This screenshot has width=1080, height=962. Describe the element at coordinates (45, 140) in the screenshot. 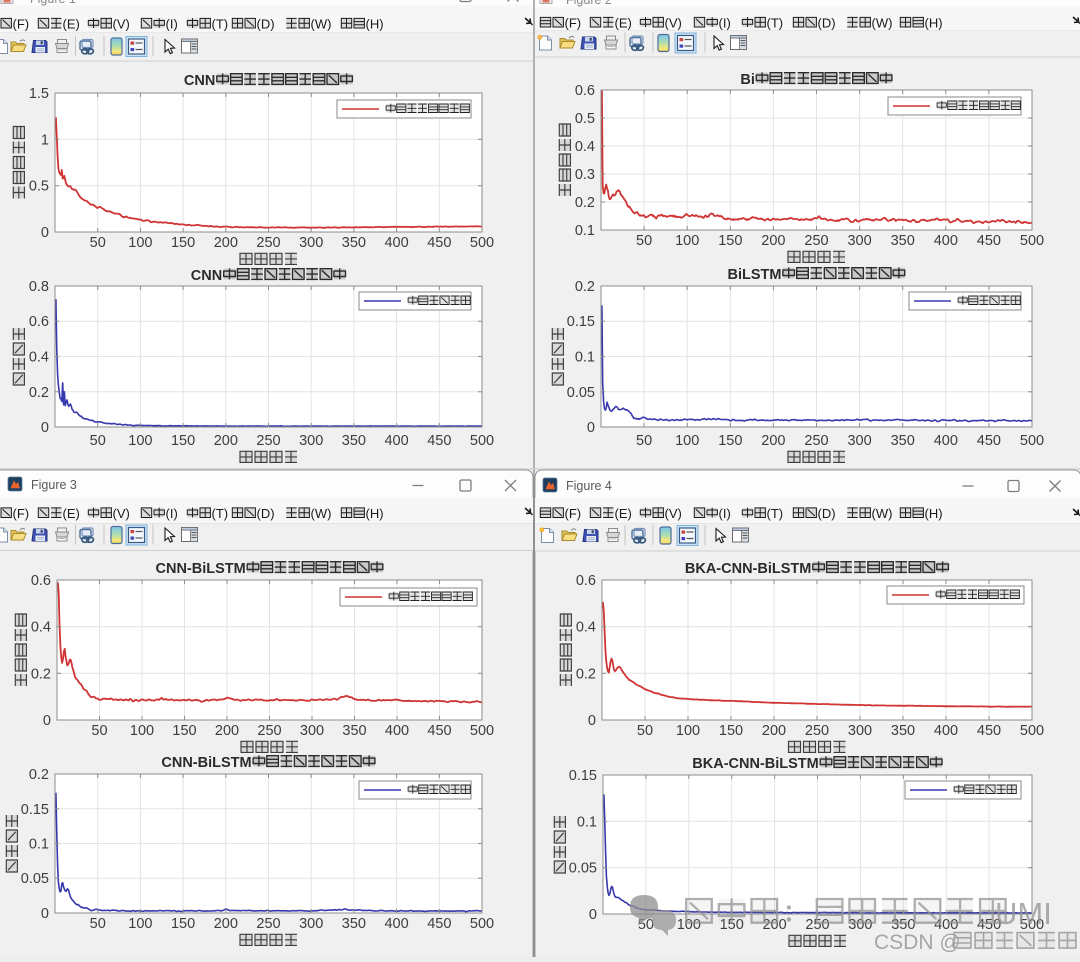

I see `svg-text: 1` at that location.